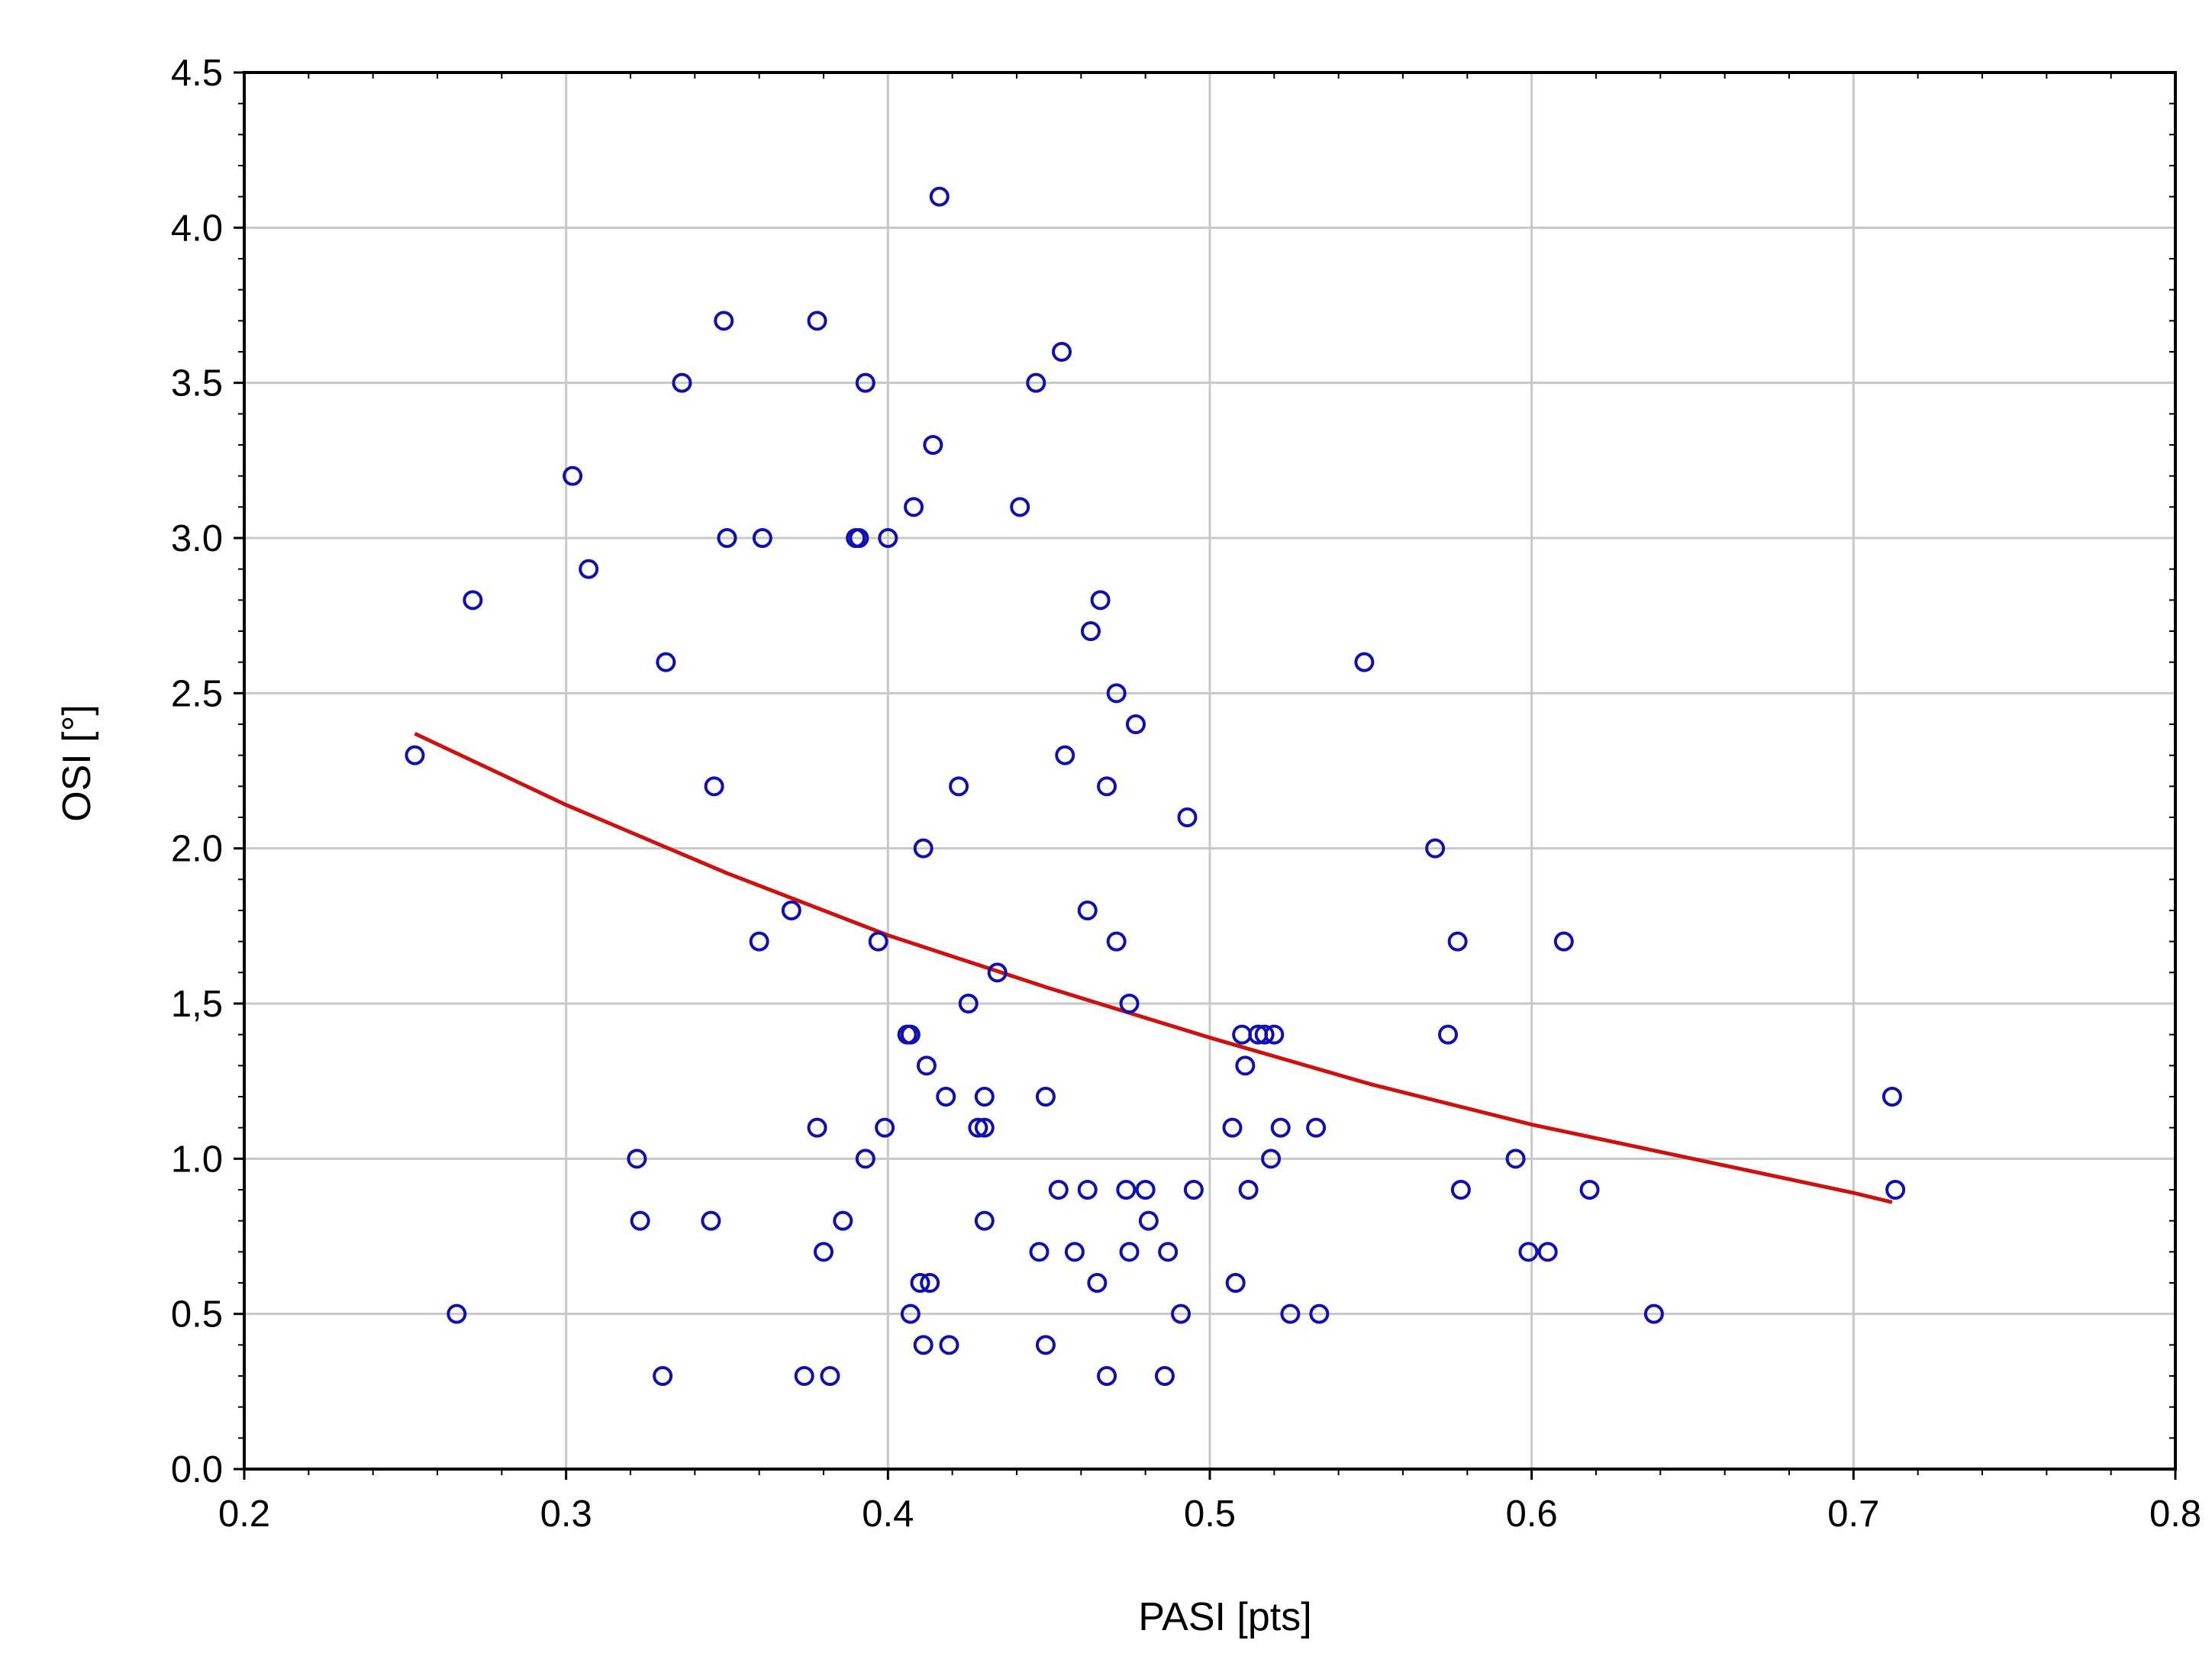 Image resolution: width=2212 pixels, height=1653 pixels. Describe the element at coordinates (1209, 1514) in the screenshot. I see `x-axis-tick-labels: 0.2 0.3 0.4 0.5 0.6 0.7 0.8` at that location.